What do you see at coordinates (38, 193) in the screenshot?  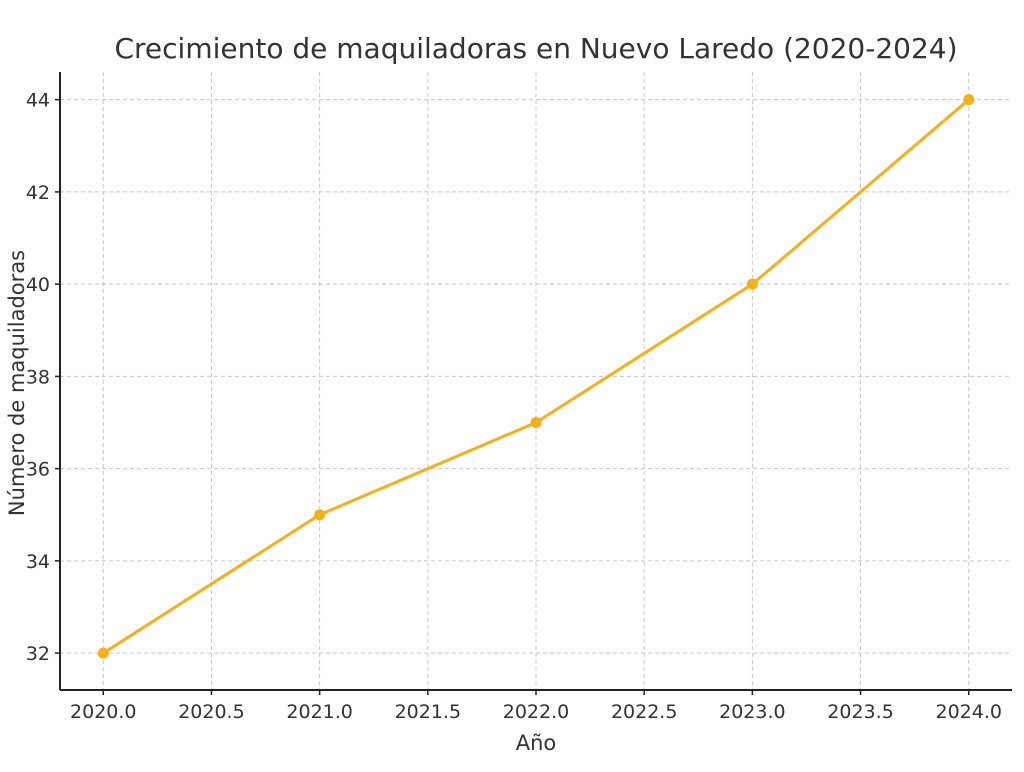 I see `y-tick-label: 42` at bounding box center [38, 193].